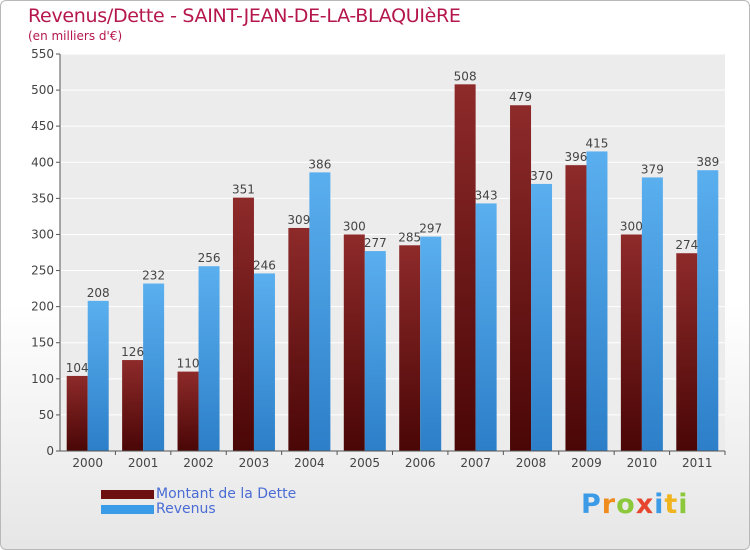  Describe the element at coordinates (586, 463) in the screenshot. I see `x-tick-label: 2009` at that location.